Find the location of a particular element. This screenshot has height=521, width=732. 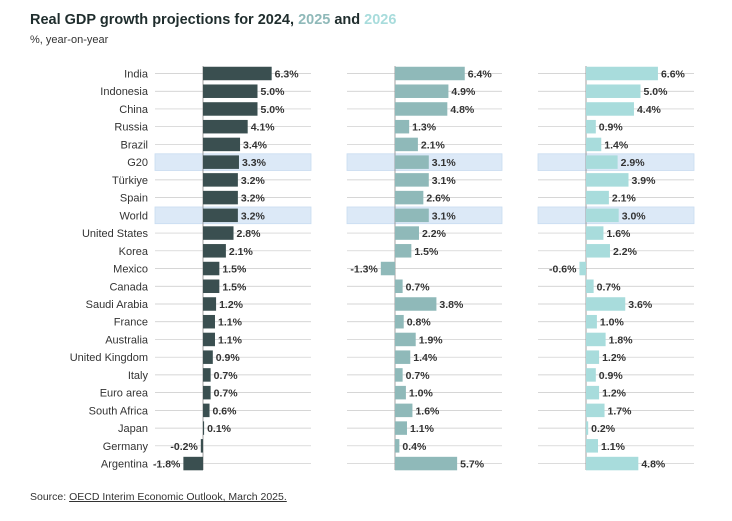

value-label-2026: 3.9% is located at coordinates (644, 181).